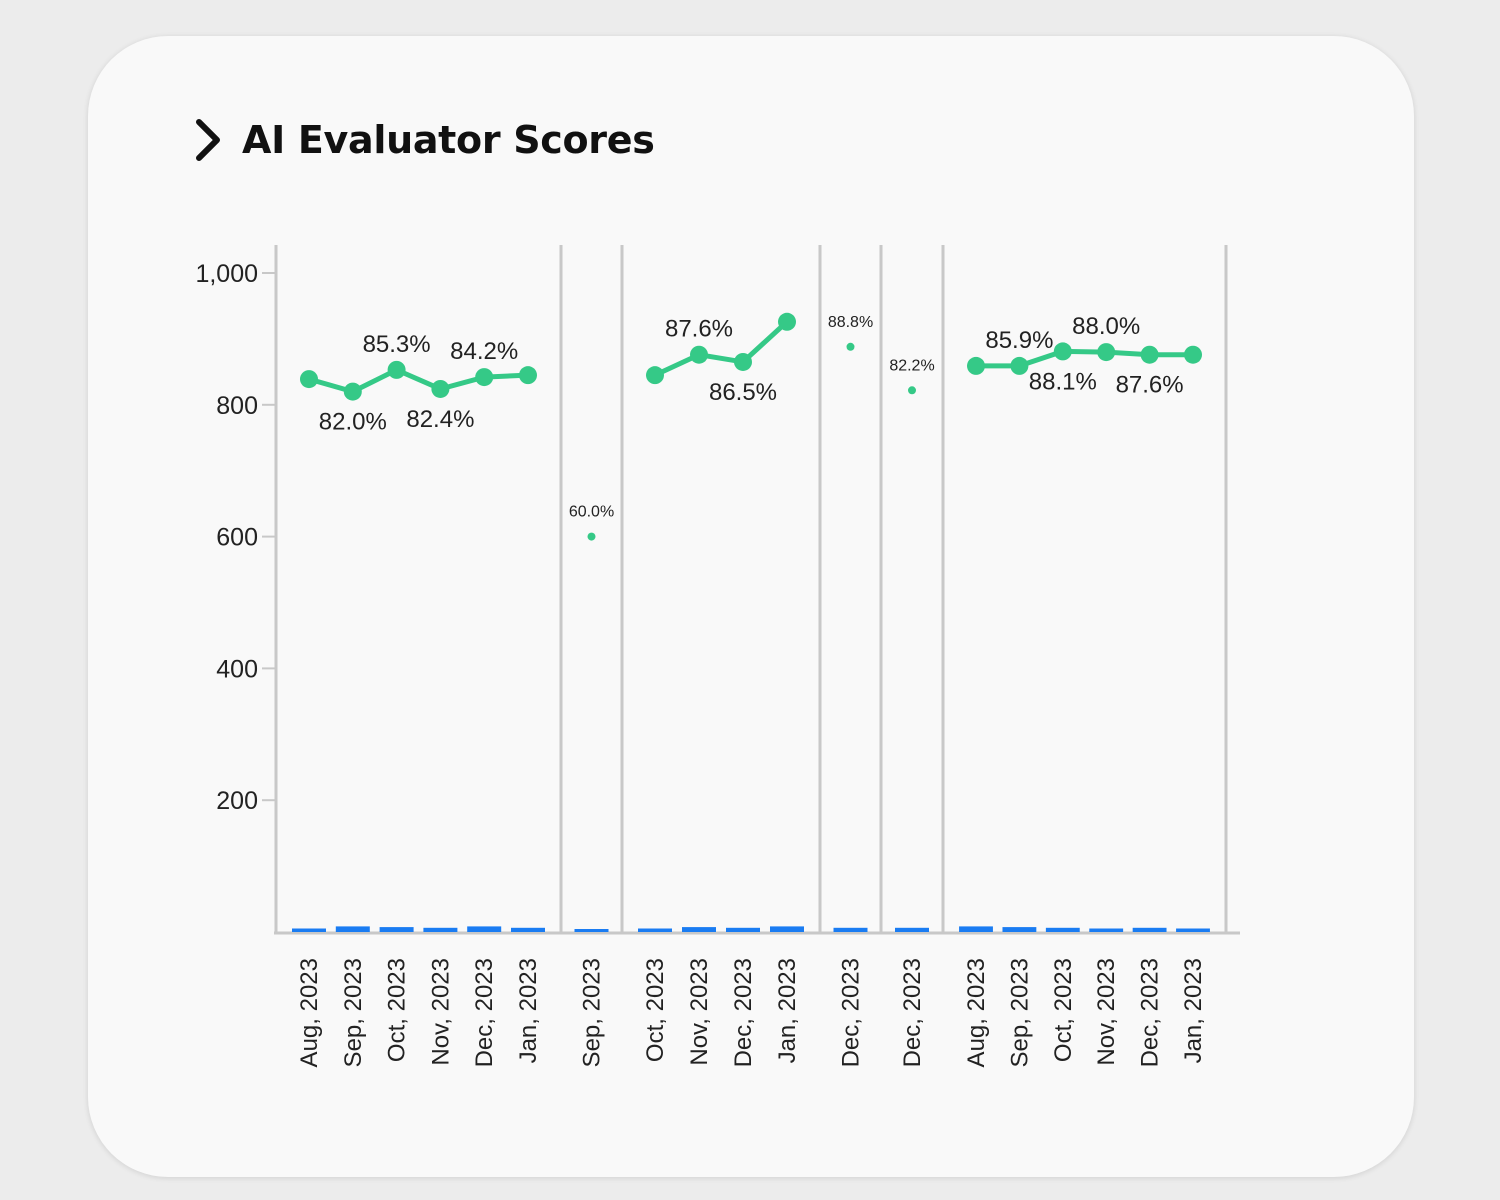 This screenshot has width=1500, height=1200. Describe the element at coordinates (850, 691) in the screenshot. I see `panel-4: 88.8% Dec, 2023` at that location.